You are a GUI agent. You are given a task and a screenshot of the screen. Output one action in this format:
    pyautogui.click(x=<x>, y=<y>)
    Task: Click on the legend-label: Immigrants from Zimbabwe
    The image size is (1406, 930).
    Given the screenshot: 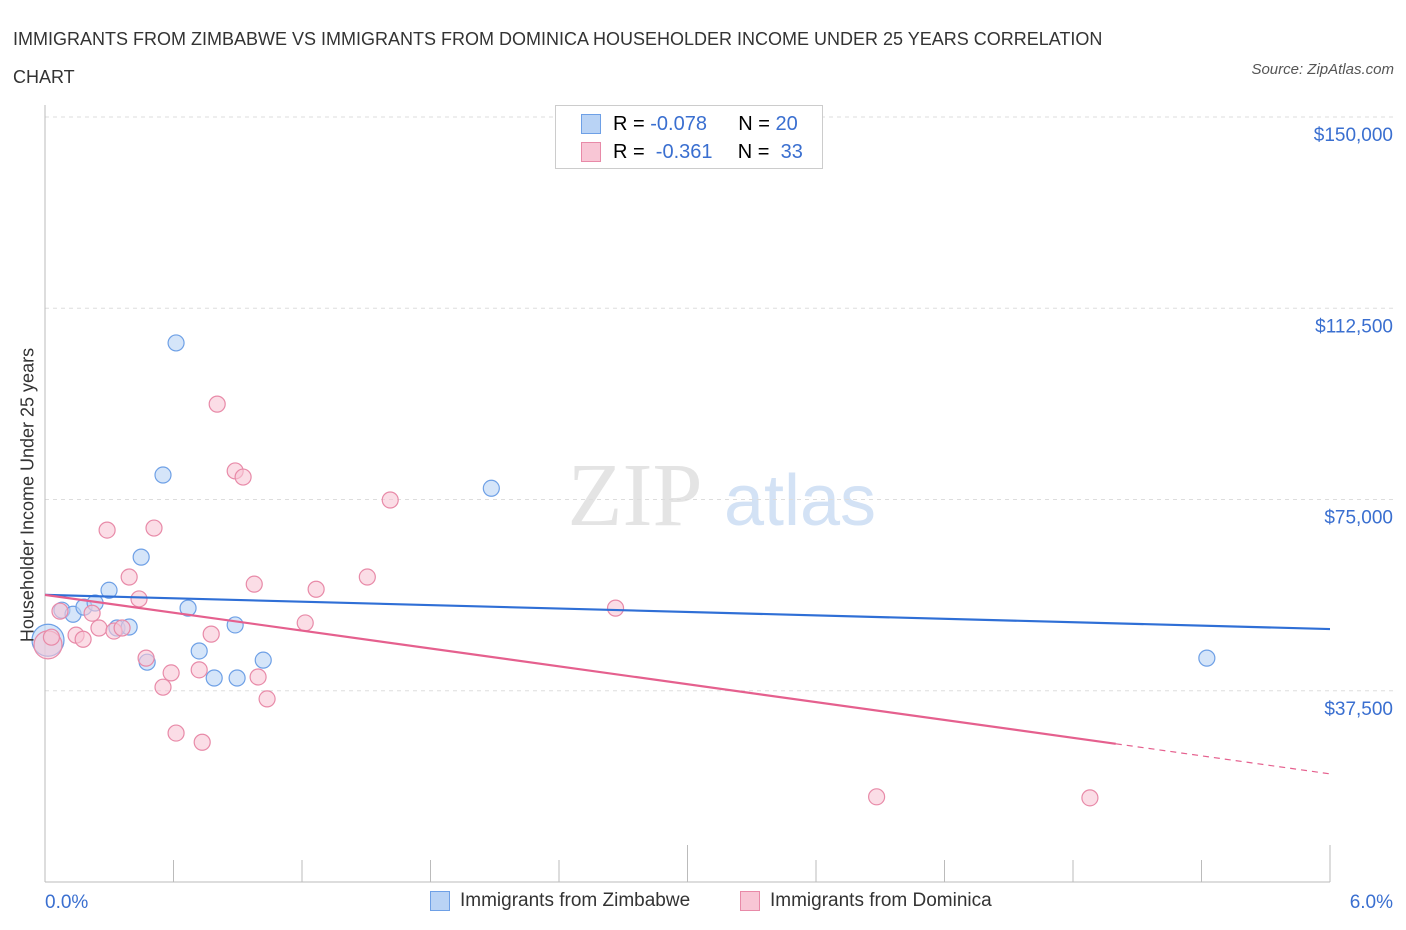 What is the action you would take?
    pyautogui.click(x=575, y=900)
    